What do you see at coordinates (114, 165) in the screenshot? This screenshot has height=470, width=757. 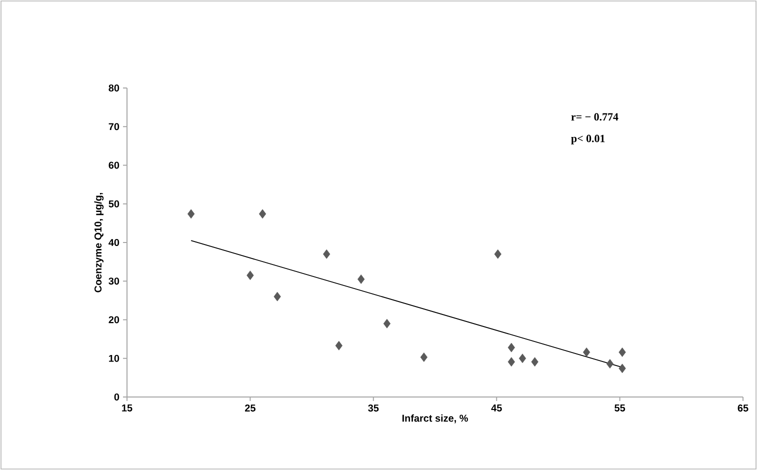 I see `y-tick-label: 60` at bounding box center [114, 165].